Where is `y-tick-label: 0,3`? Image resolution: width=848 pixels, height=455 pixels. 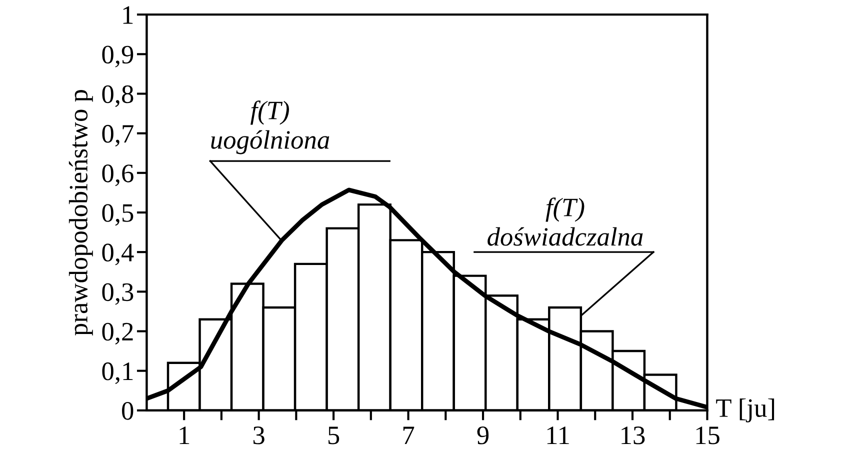 y-tick-label: 0,3 is located at coordinates (118, 294).